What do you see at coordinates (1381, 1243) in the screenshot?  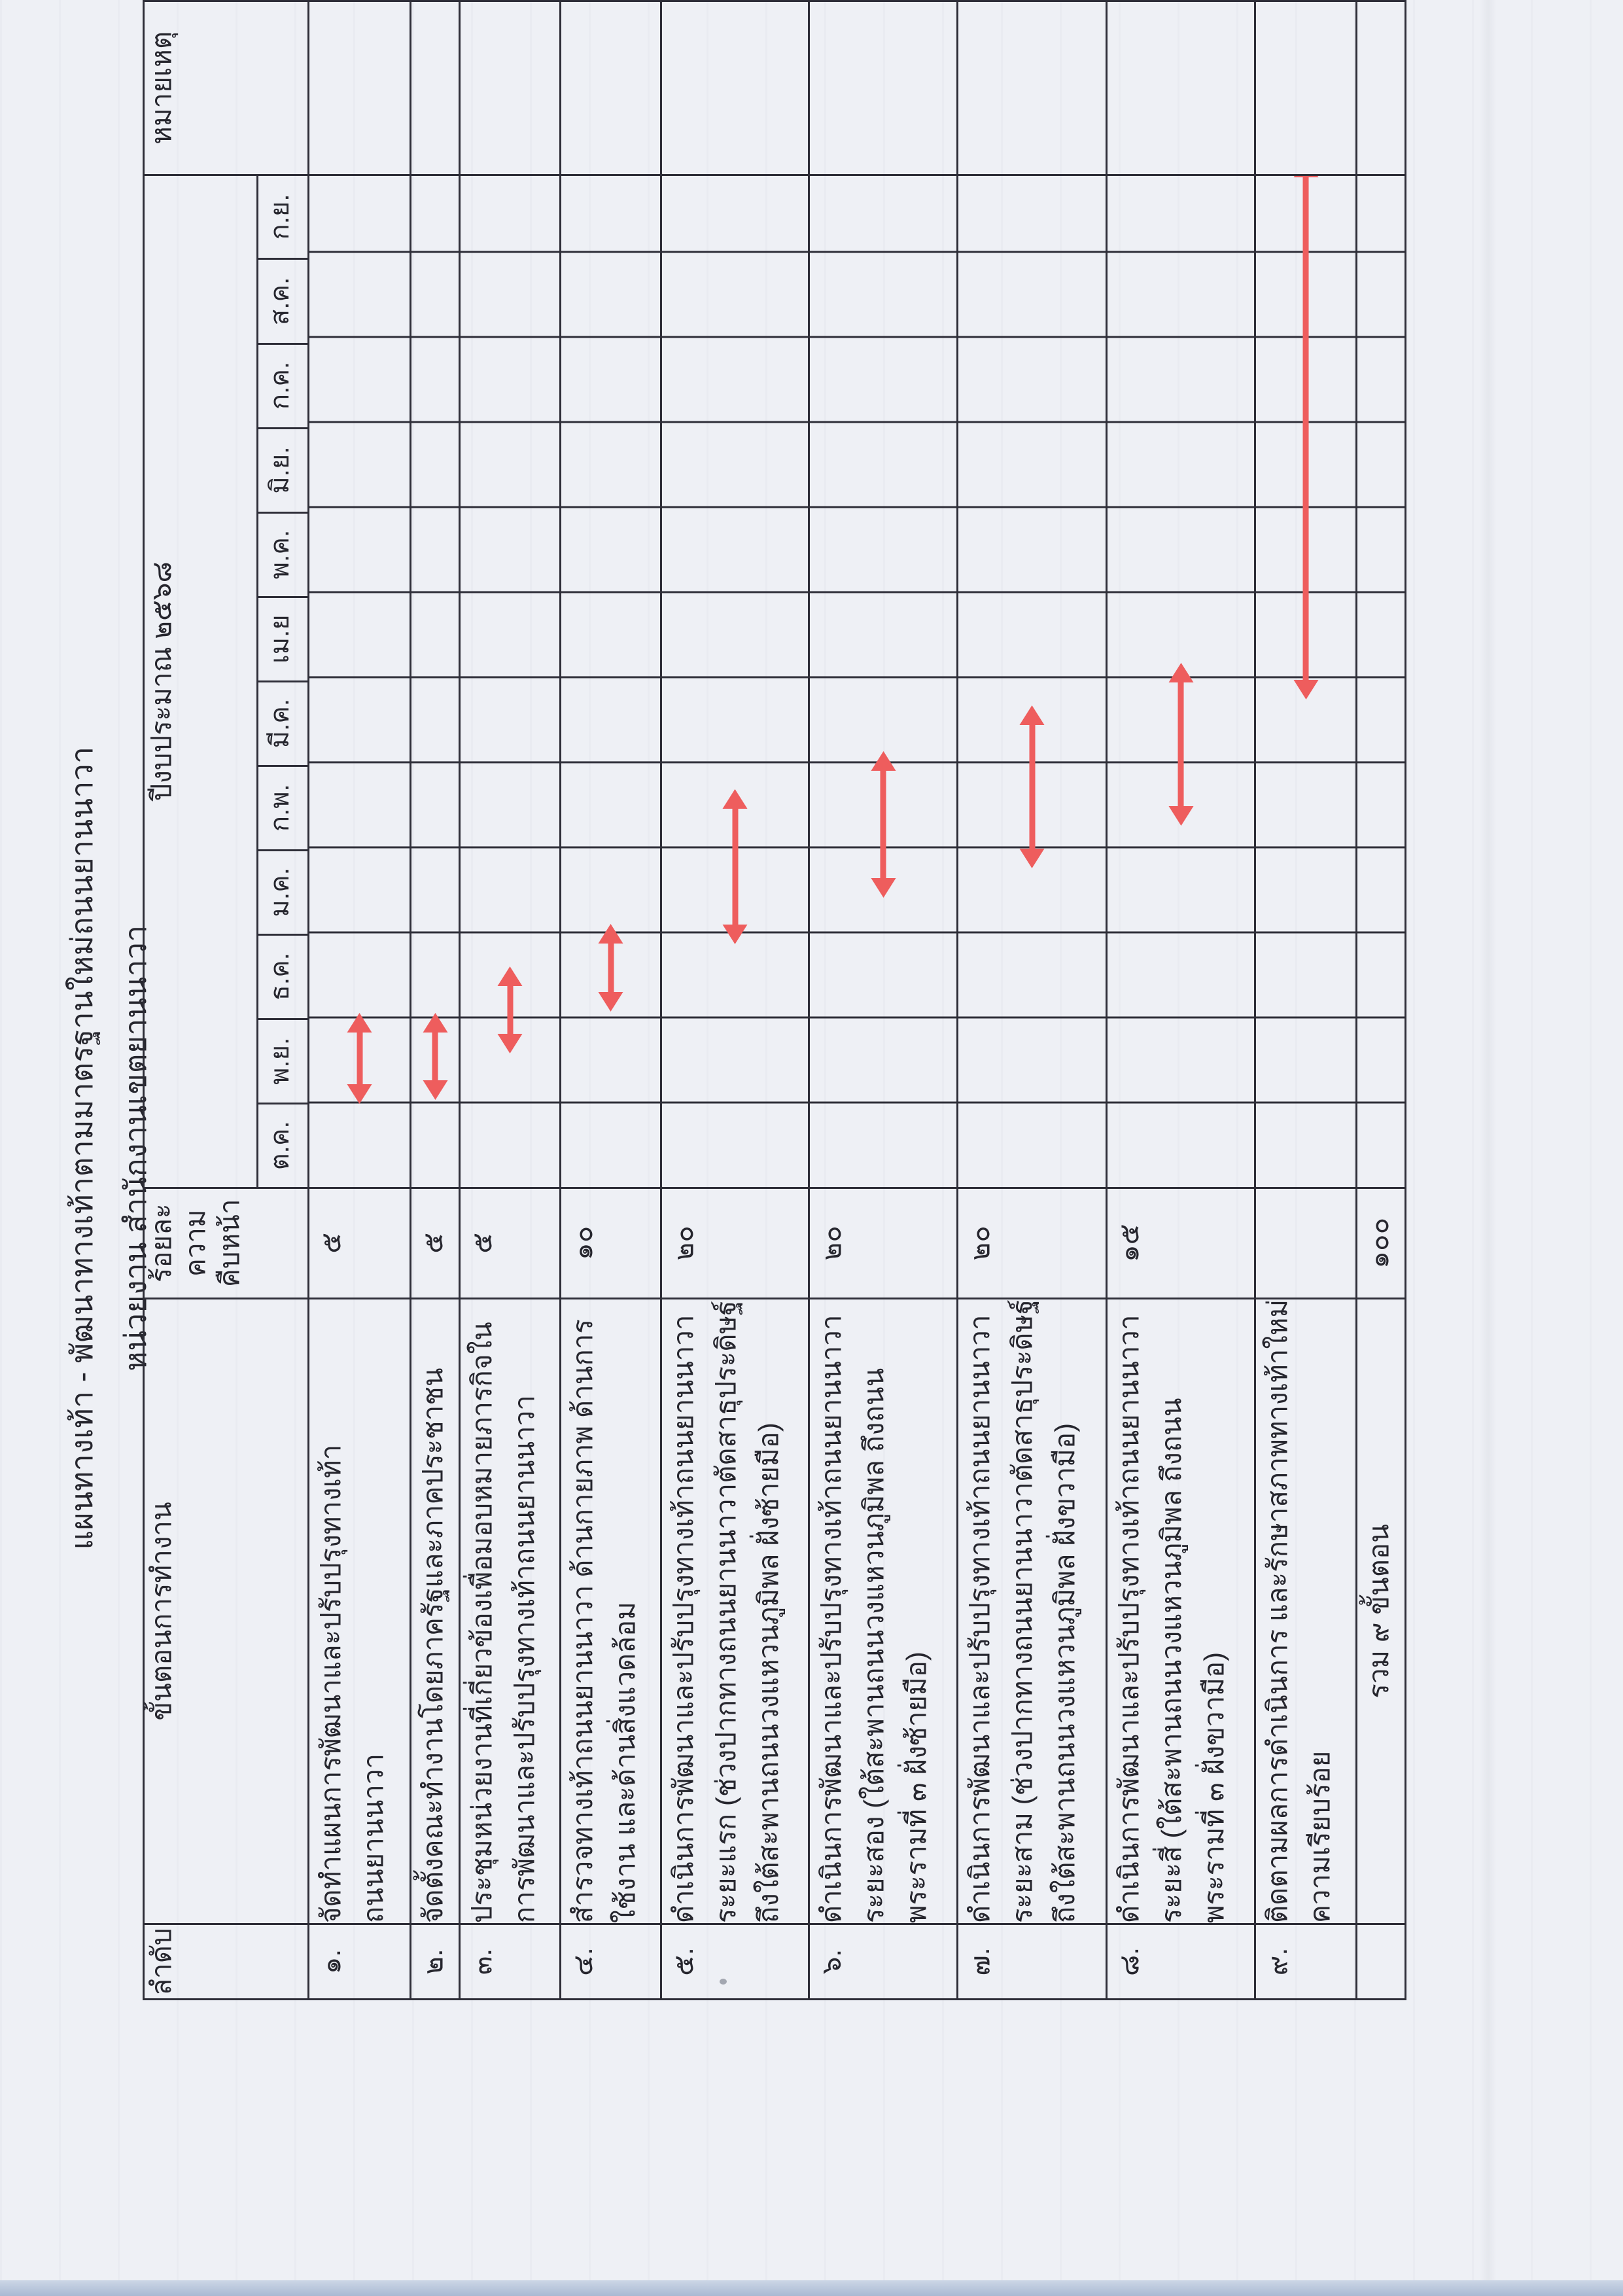 I see `total-percent: ๑๐๐` at bounding box center [1381, 1243].